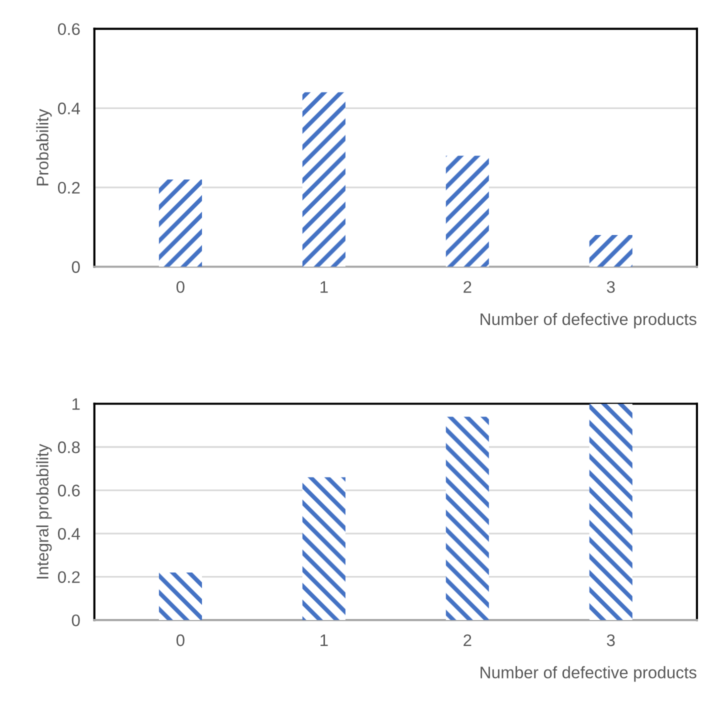  What do you see at coordinates (76, 404) in the screenshot?
I see `y-tick-label: 1` at bounding box center [76, 404].